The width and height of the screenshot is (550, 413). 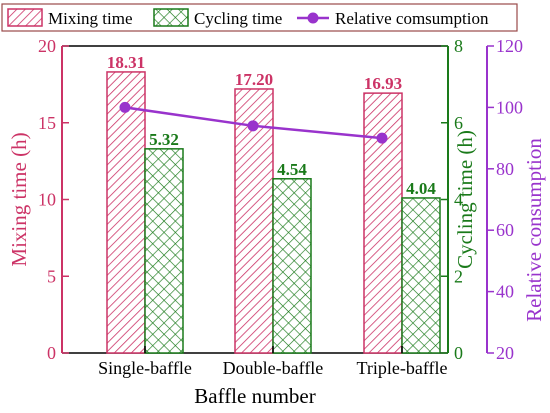 I want to click on x-tick-label: Triple-baffle, so click(x=402, y=368).